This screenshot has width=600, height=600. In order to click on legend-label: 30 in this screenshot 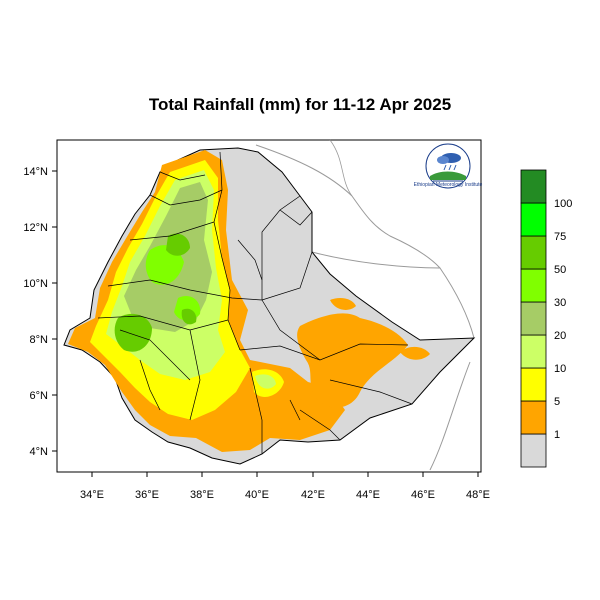, I will do `click(560, 303)`.